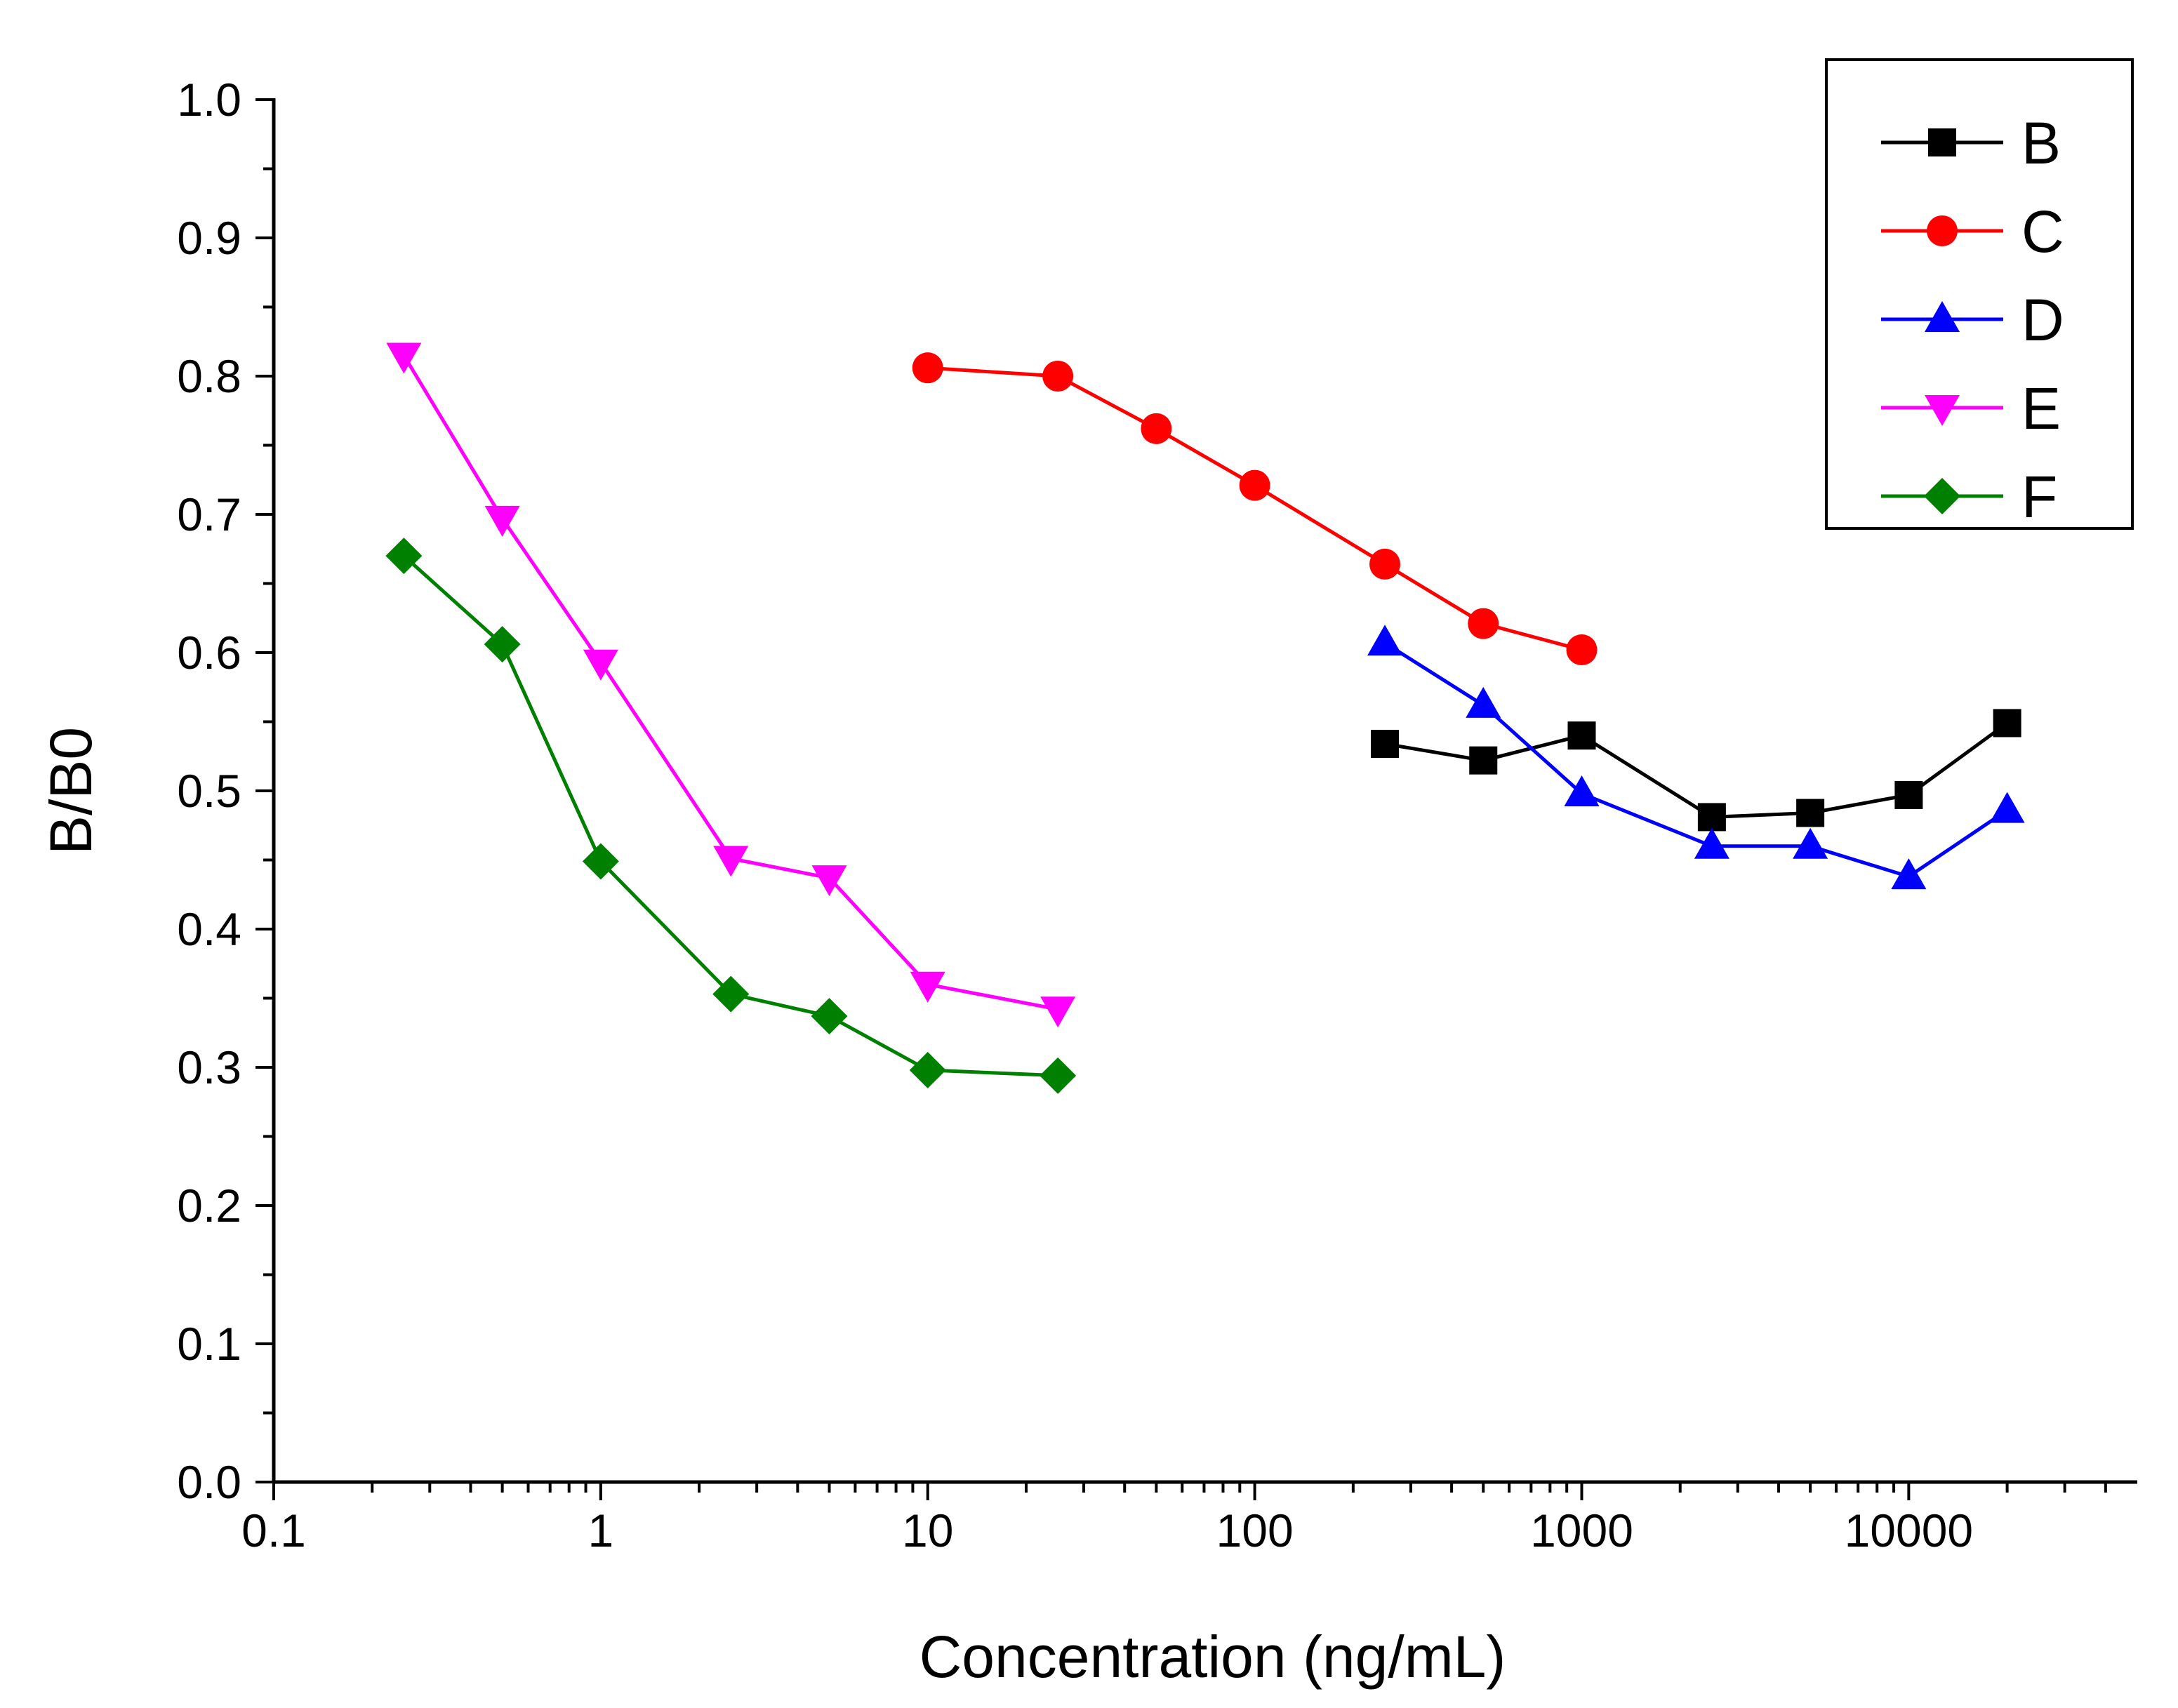 This screenshot has height=1708, width=2178. I want to click on x-tick-label: 1, so click(601, 1530).